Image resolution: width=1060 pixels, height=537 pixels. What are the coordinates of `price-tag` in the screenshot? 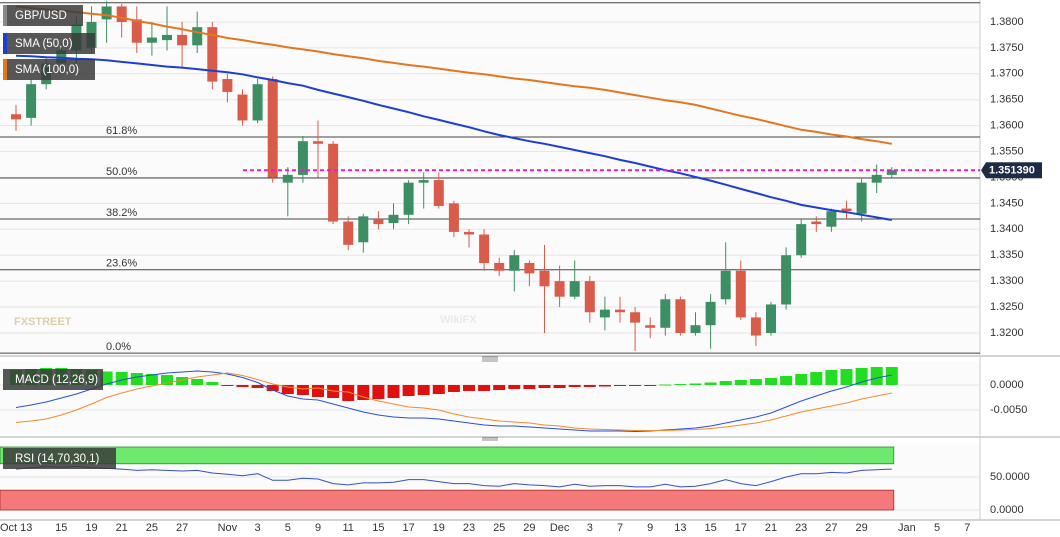 It's located at (1014, 170).